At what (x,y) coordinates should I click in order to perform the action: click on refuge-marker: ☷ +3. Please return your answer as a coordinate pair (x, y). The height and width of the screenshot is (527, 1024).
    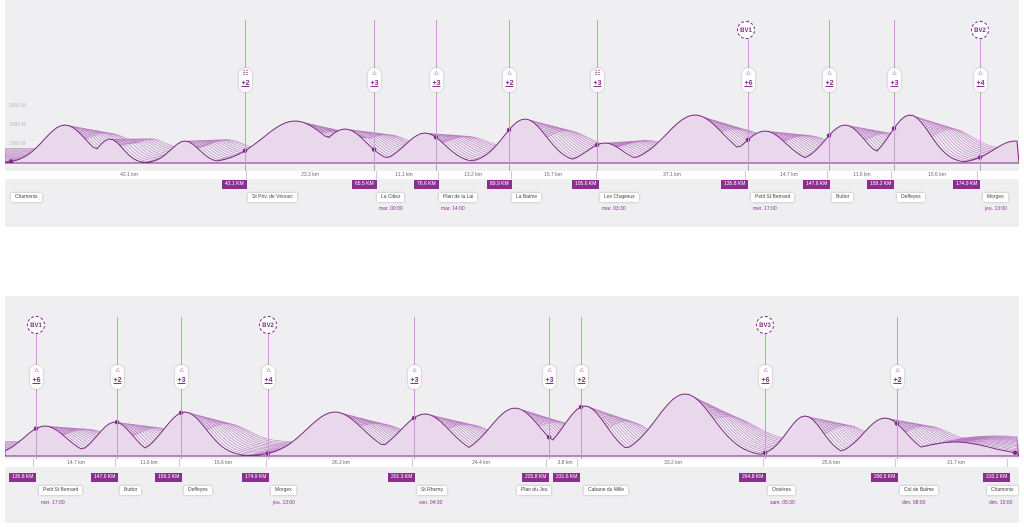
    Looking at the image, I should click on (597, 80).